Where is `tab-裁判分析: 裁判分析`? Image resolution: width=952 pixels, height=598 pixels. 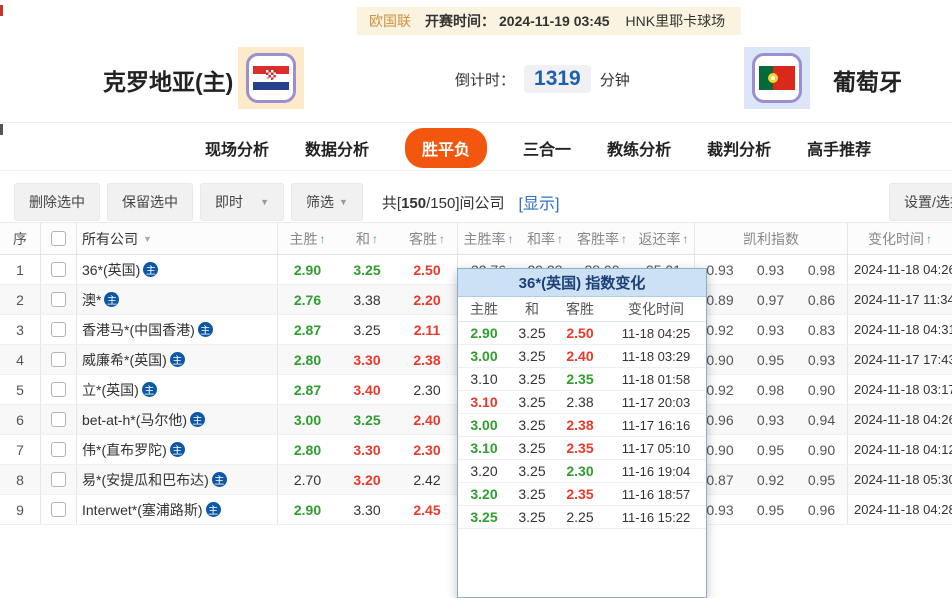 tab-裁判分析: 裁判分析 is located at coordinates (739, 150).